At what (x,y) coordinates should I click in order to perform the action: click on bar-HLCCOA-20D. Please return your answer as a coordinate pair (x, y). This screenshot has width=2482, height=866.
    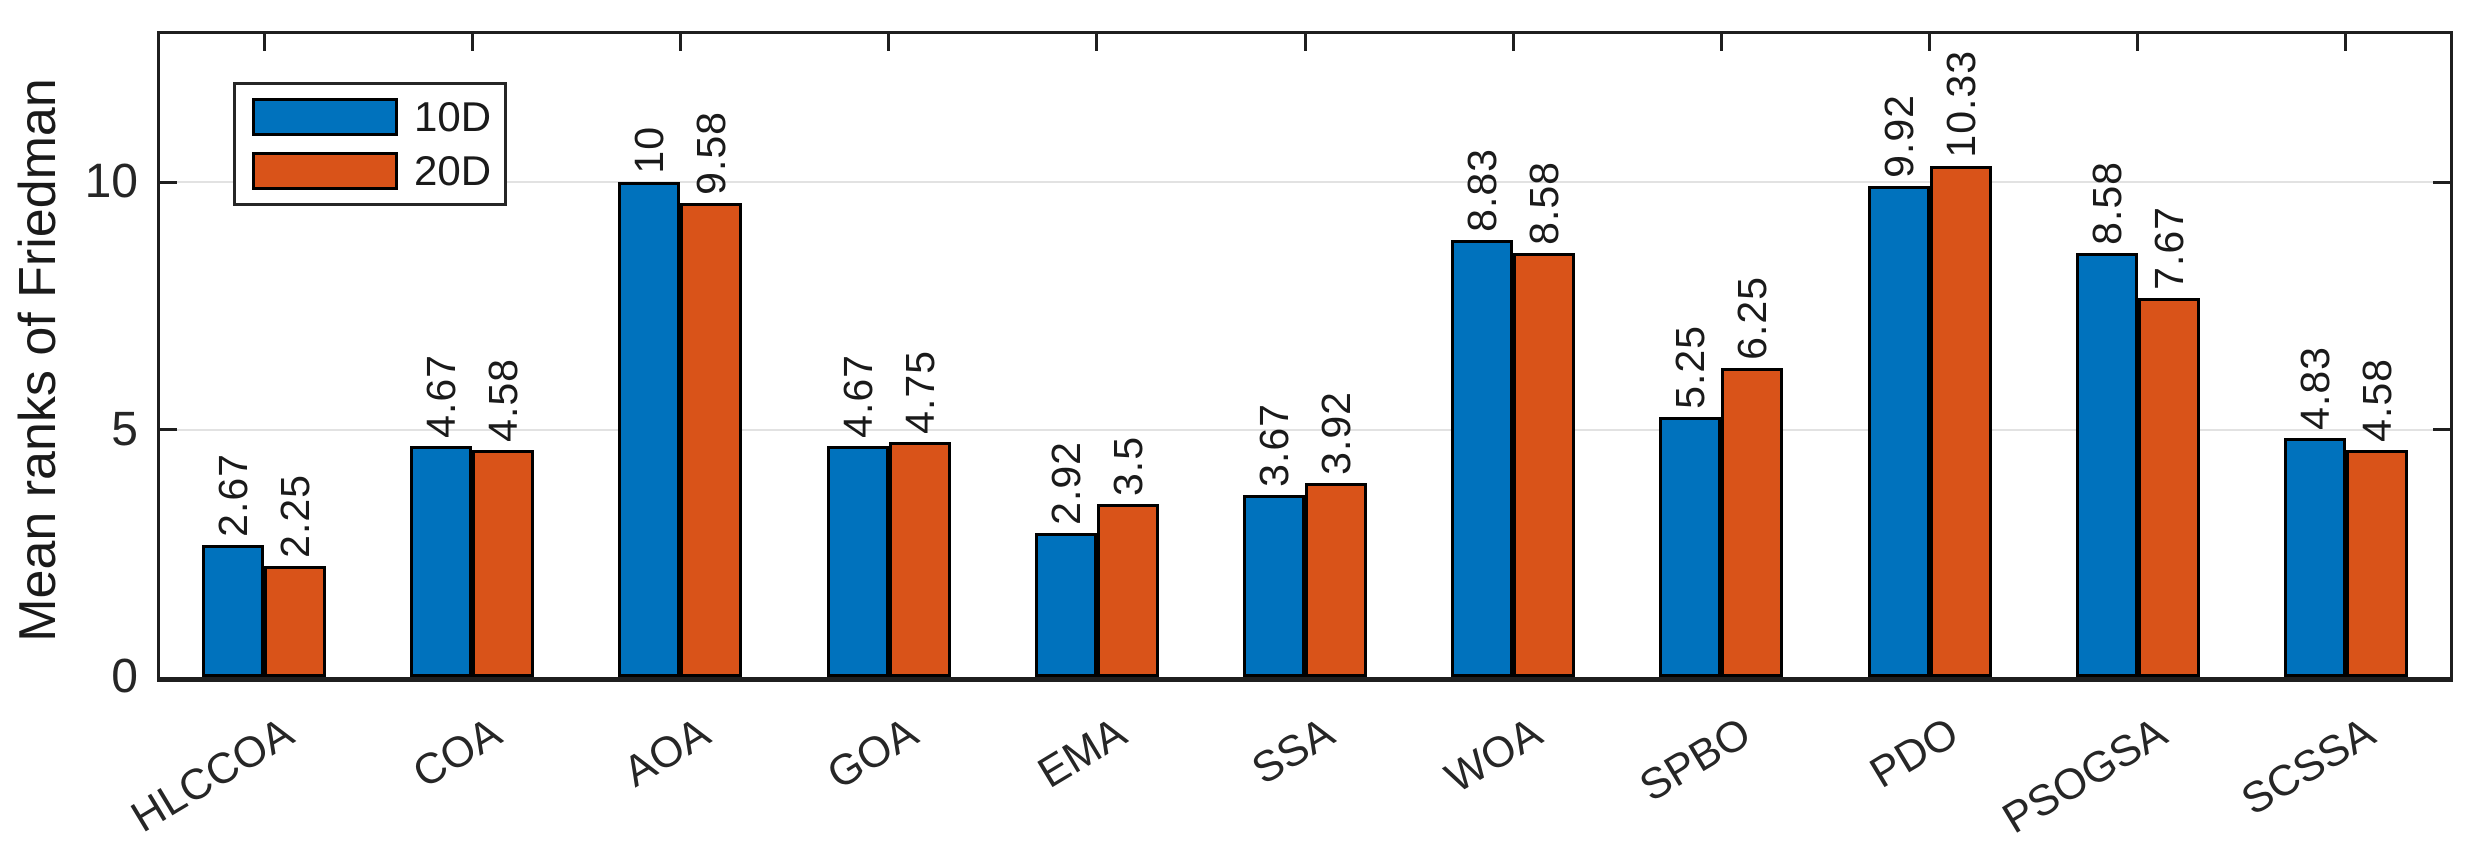
    Looking at the image, I should click on (295, 621).